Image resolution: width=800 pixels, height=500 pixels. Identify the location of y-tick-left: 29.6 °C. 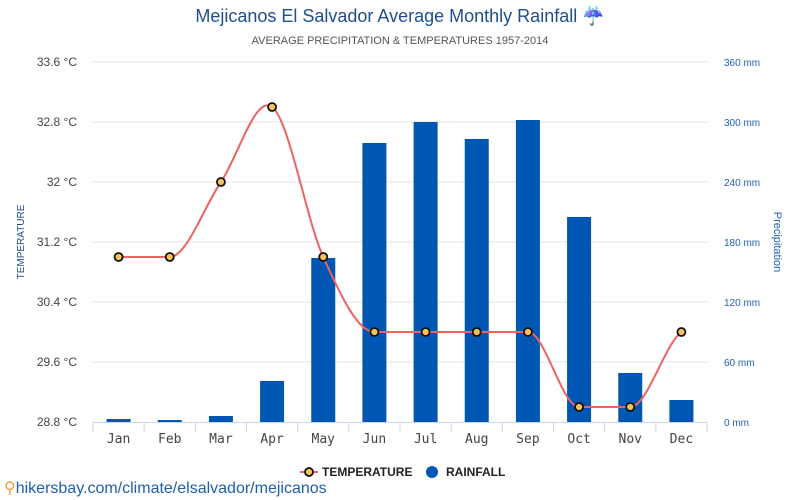
(57, 362).